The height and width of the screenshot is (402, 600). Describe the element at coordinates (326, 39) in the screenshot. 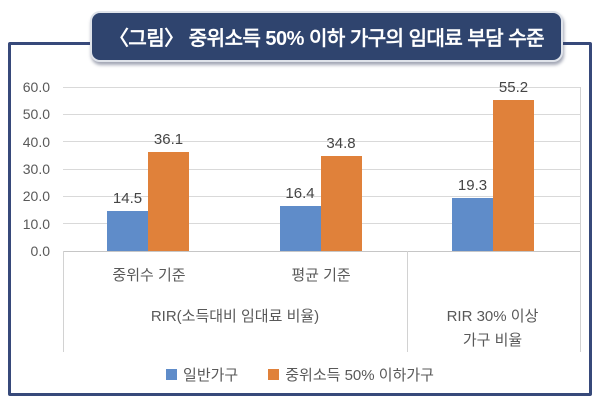

I see `chart-title: 〈그림〉 중위소득 50% 이하 가구의 임대료 부담 수준` at that location.